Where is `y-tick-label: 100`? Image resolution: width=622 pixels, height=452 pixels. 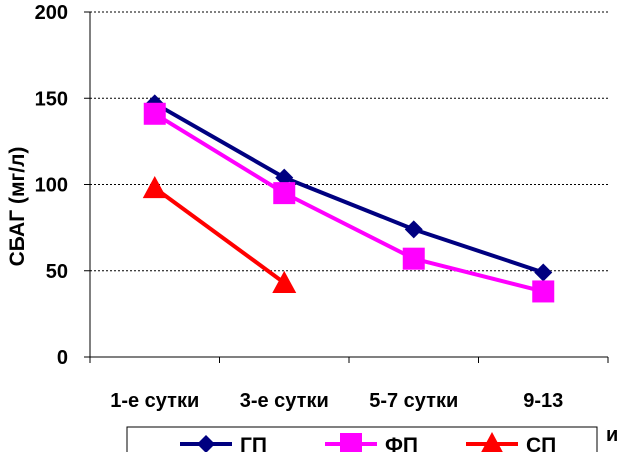
y-tick-label: 100 is located at coordinates (51, 186).